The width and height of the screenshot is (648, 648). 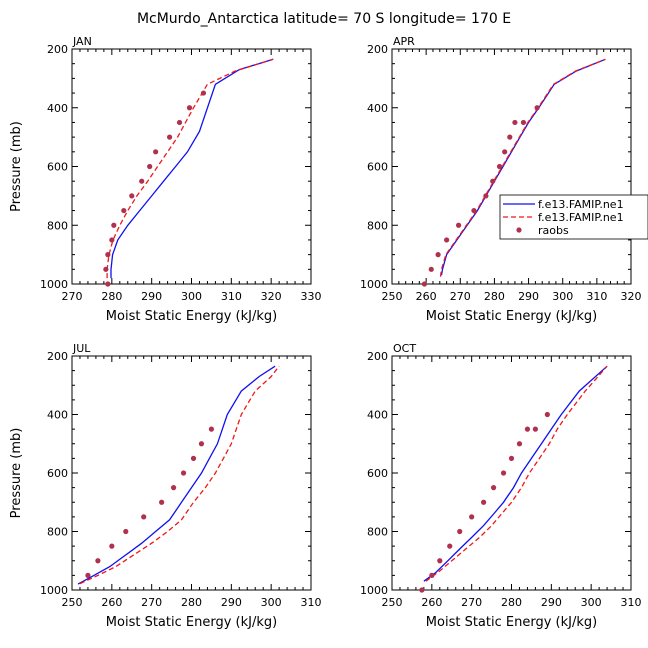 What do you see at coordinates (404, 41) in the screenshot?
I see `apr-panel-label: APR` at bounding box center [404, 41].